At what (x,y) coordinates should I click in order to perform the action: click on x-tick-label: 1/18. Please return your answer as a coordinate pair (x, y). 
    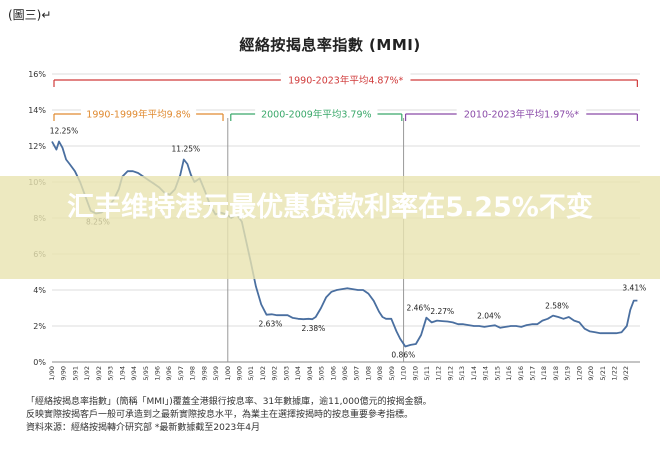
    Looking at the image, I should click on (544, 373).